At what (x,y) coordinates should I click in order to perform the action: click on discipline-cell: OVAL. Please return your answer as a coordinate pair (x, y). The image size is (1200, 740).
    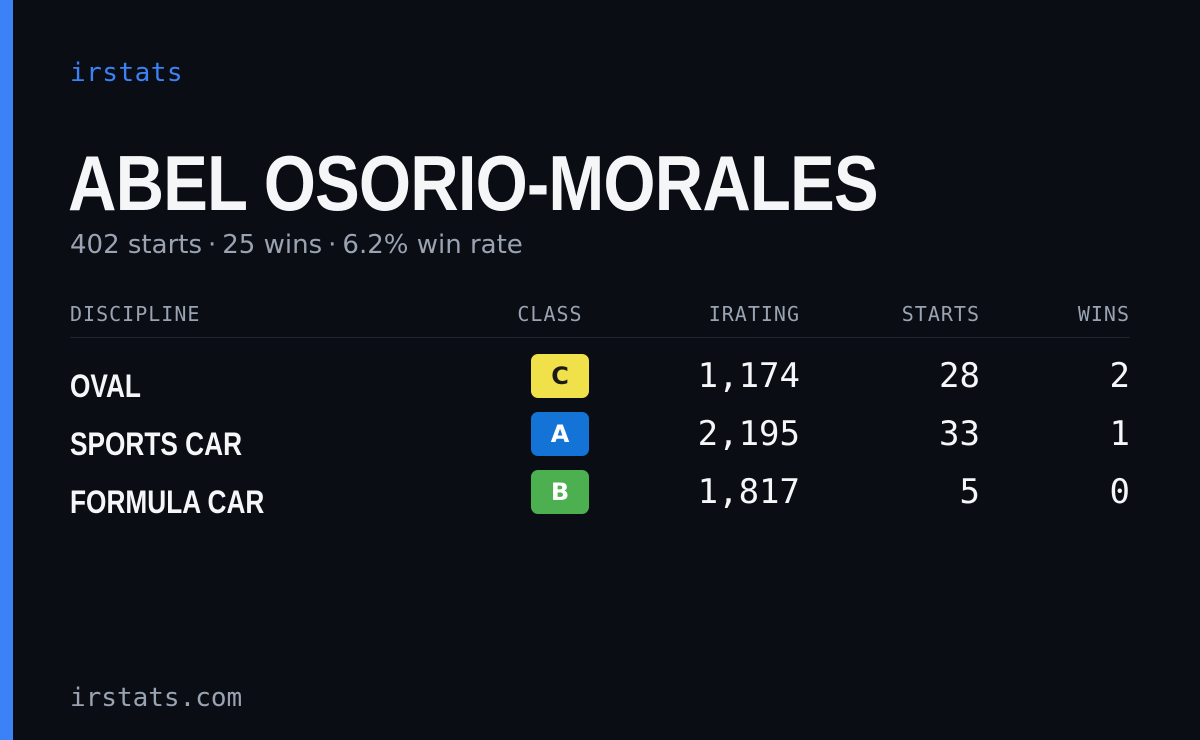
    Looking at the image, I should click on (105, 386).